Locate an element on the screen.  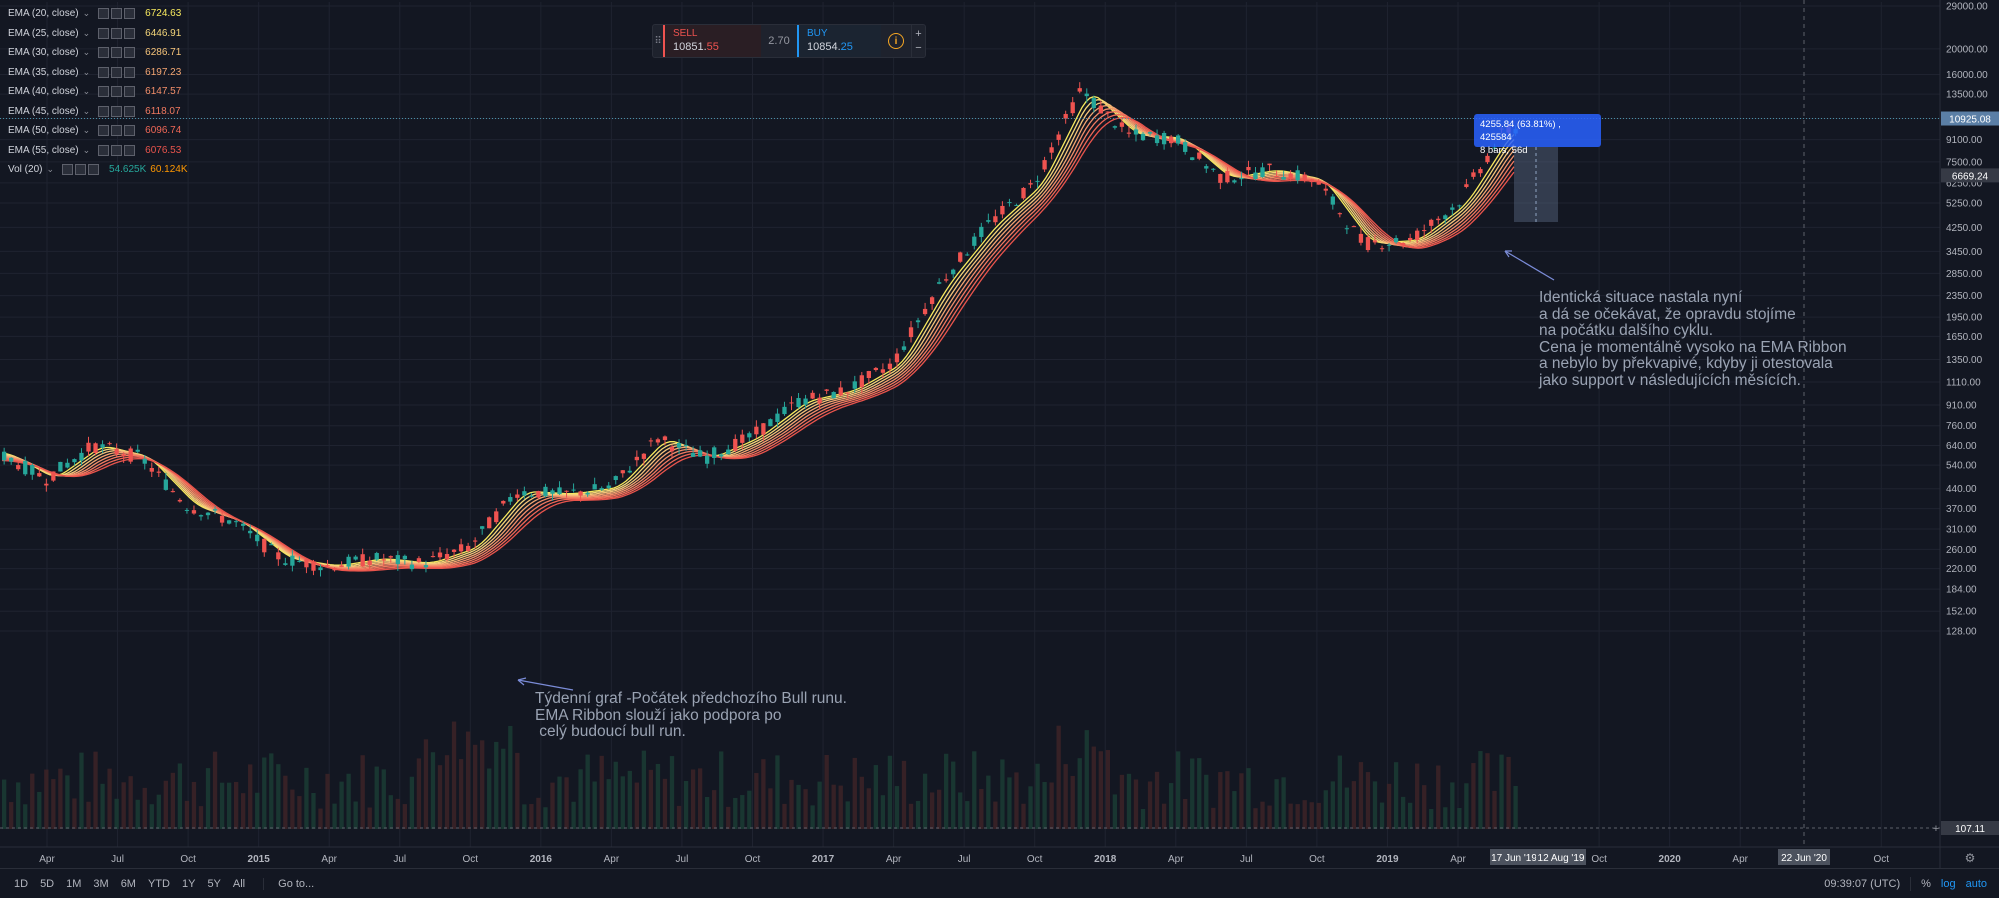
quantity-stepper: + − is located at coordinates (918, 41).